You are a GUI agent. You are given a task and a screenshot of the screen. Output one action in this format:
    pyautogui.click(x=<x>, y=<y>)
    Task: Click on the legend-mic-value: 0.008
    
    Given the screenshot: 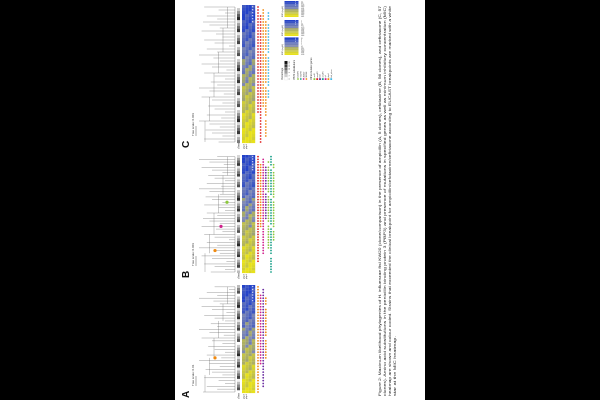 What is the action you would take?
    pyautogui.click(x=303, y=12)
    